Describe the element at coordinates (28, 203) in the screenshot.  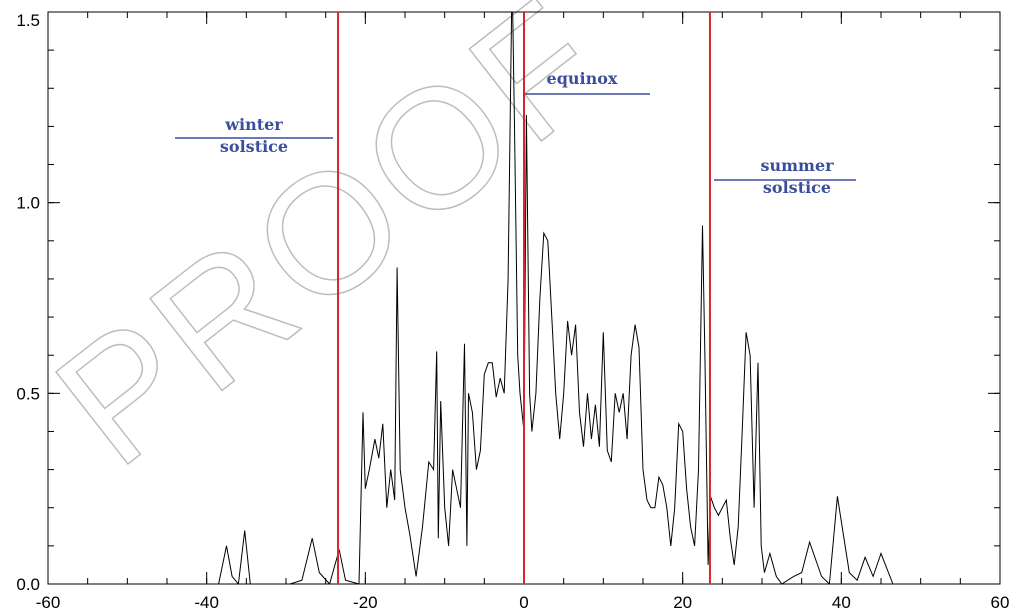
I see `y-tick-label: 1.0` at that location.